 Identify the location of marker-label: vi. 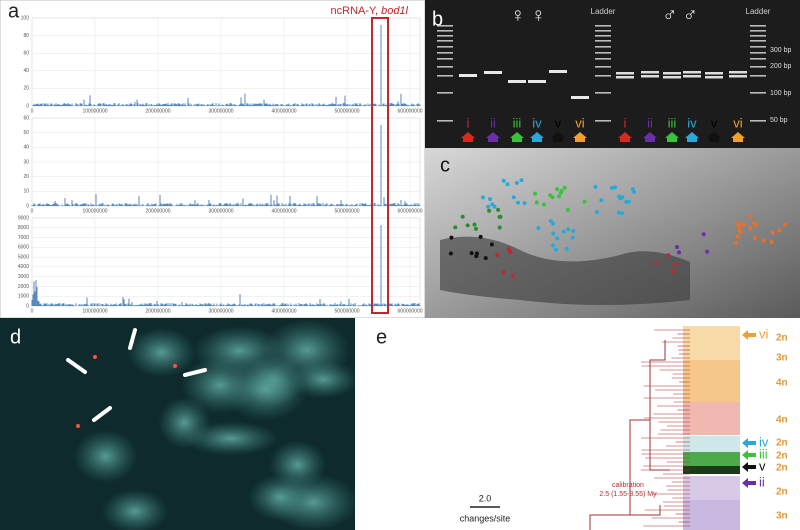
(764, 333).